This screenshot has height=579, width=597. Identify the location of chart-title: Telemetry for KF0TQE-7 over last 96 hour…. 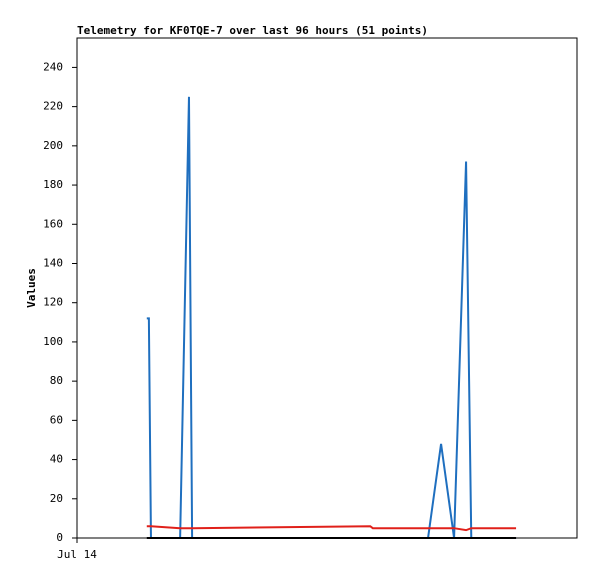
(252, 30).